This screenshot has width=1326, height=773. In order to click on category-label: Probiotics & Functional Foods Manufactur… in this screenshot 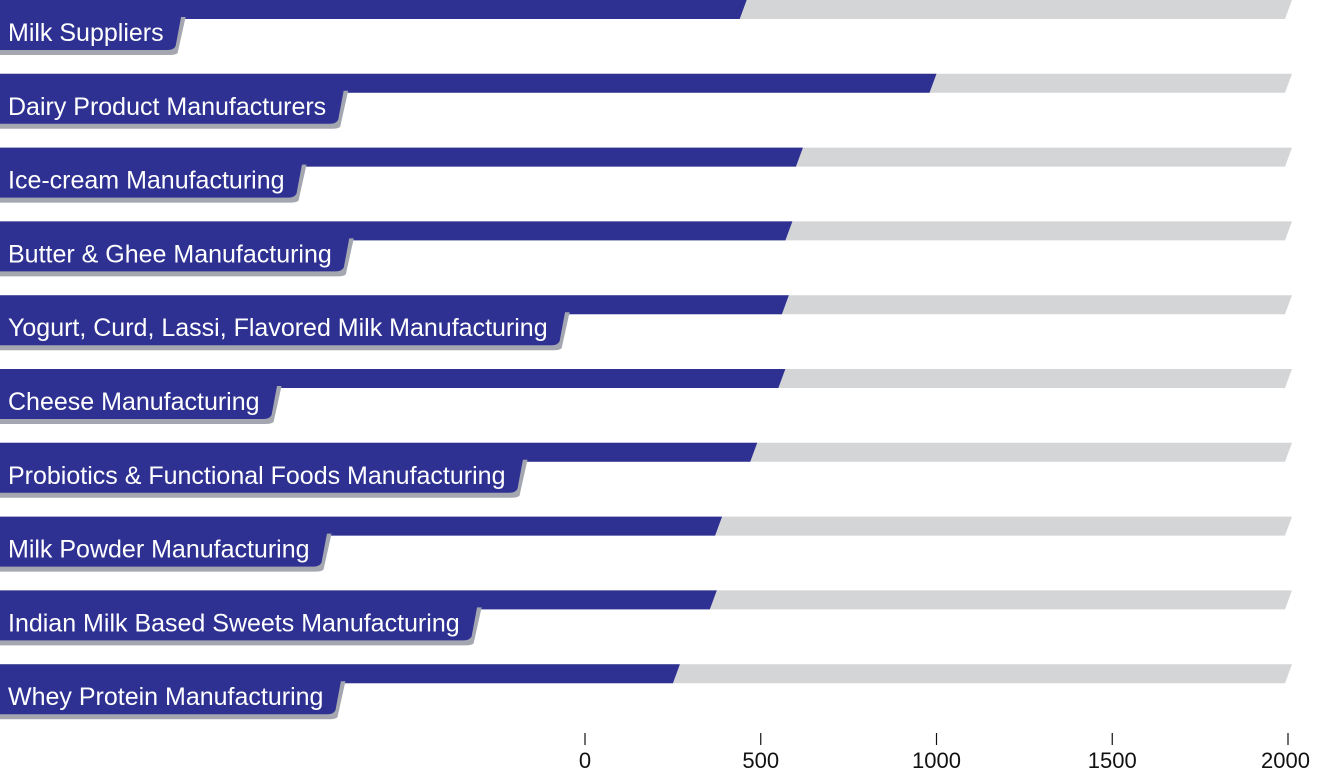, I will do `click(256, 476)`.